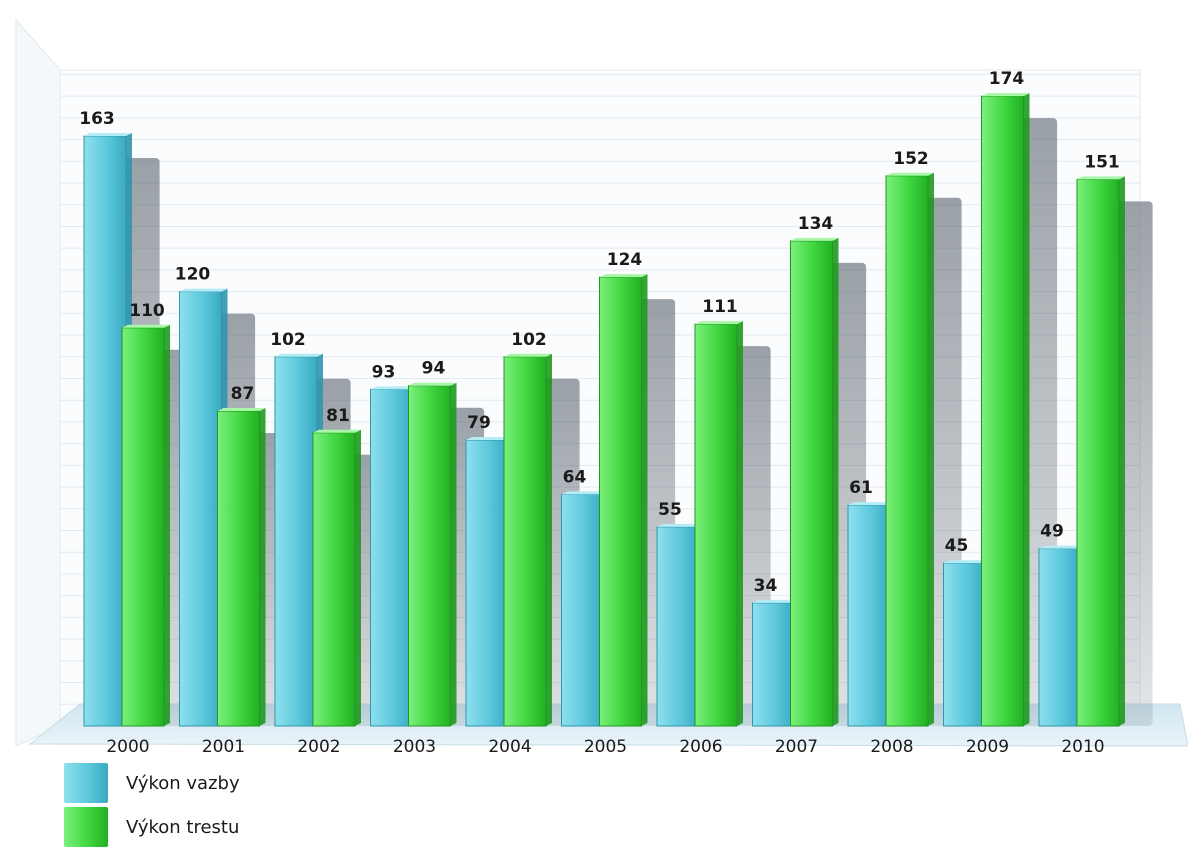  Describe the element at coordinates (811, 483) in the screenshot. I see `bar-trestu-2007` at that location.